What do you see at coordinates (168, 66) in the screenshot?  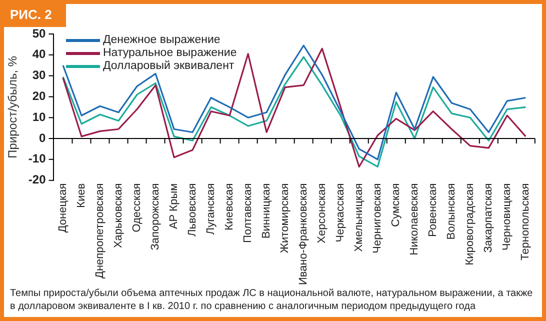 I see `legend-label: Долларовый эквивалент` at bounding box center [168, 66].